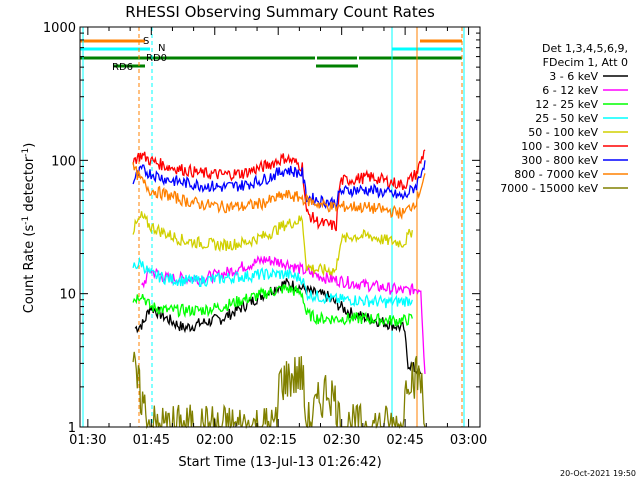  Describe the element at coordinates (146, 41) in the screenshot. I see `flag-label-0: S` at that location.